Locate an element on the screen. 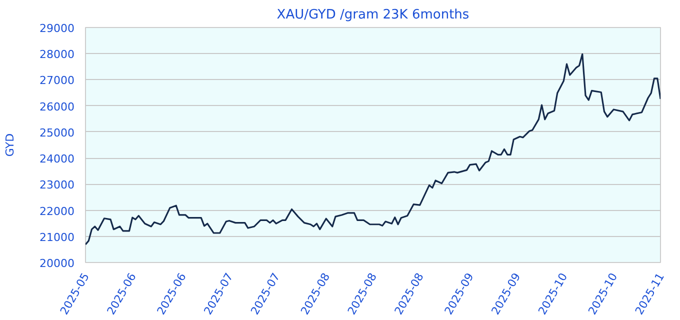  y-axis-title: GYD is located at coordinates (10, 145).